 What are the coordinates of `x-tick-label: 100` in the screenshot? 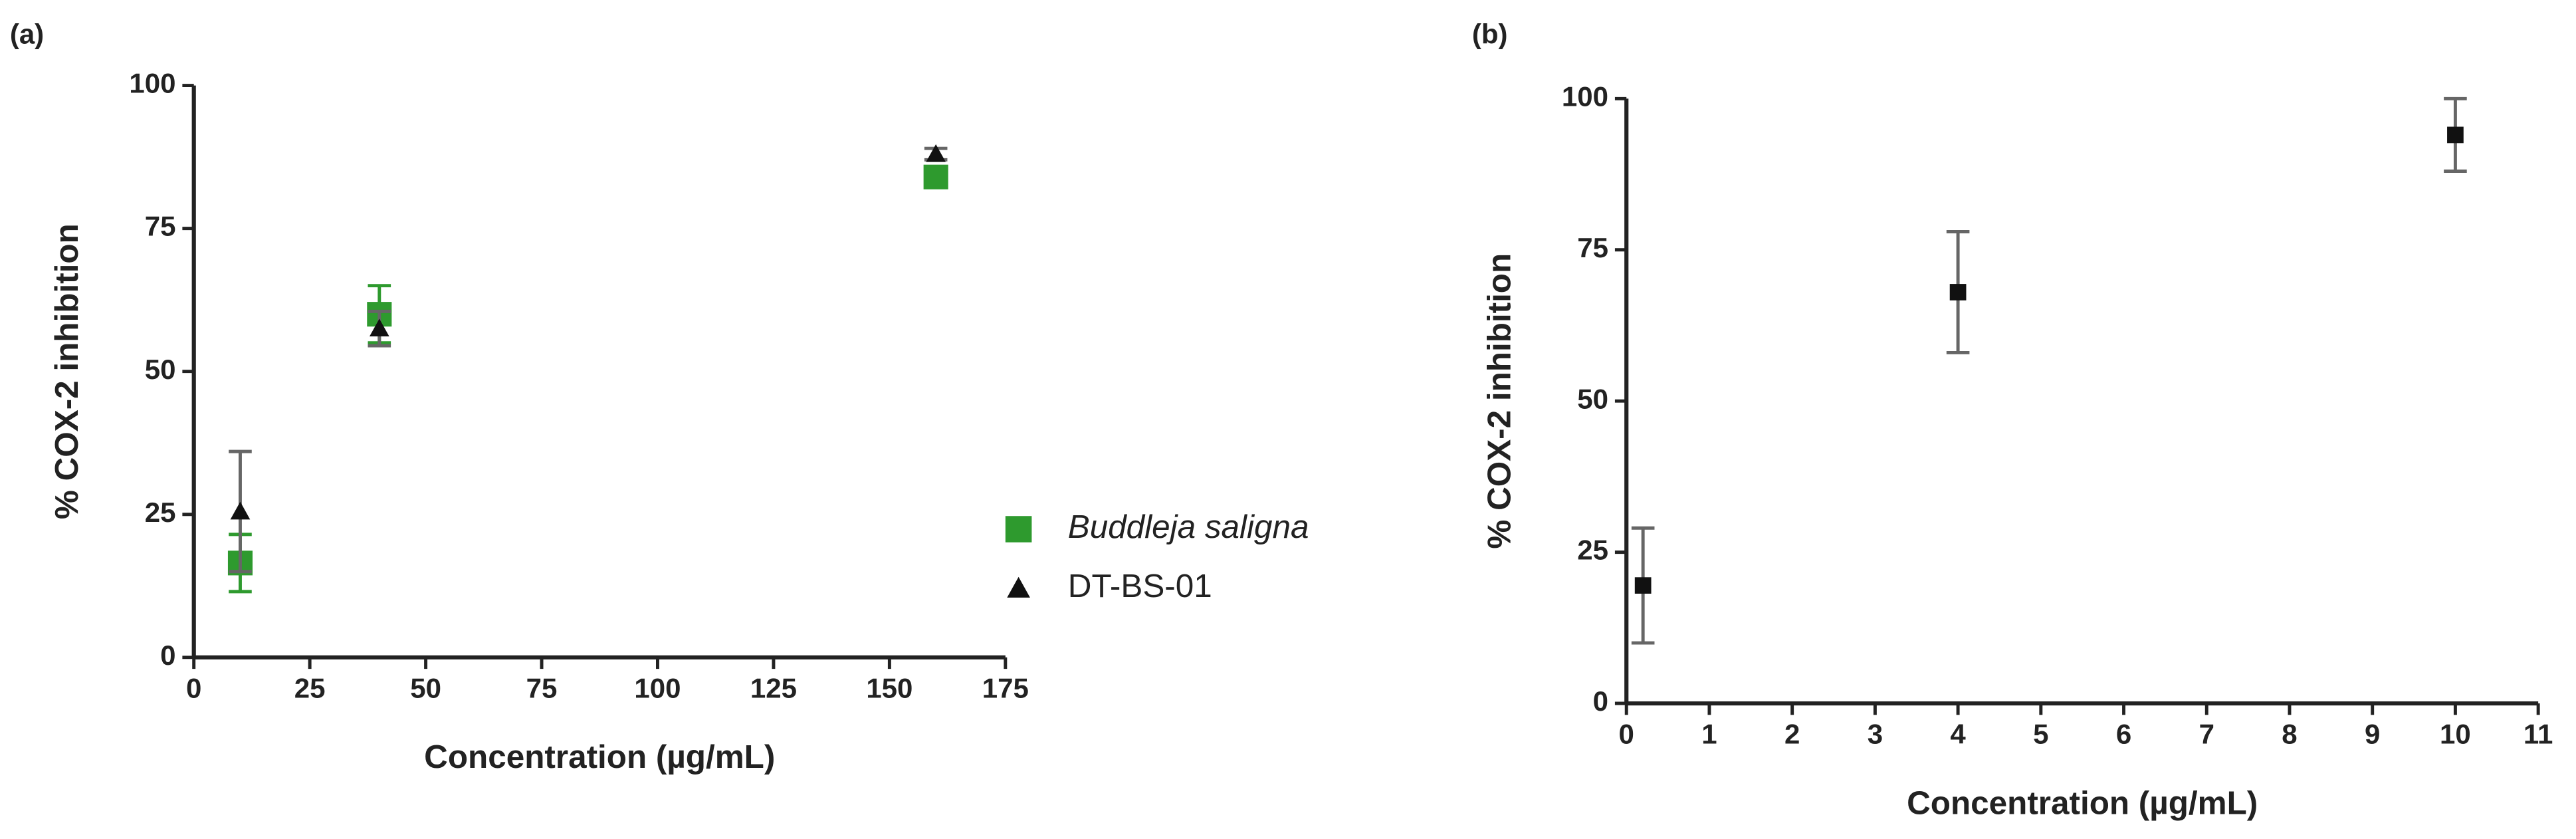 It's located at (657, 687).